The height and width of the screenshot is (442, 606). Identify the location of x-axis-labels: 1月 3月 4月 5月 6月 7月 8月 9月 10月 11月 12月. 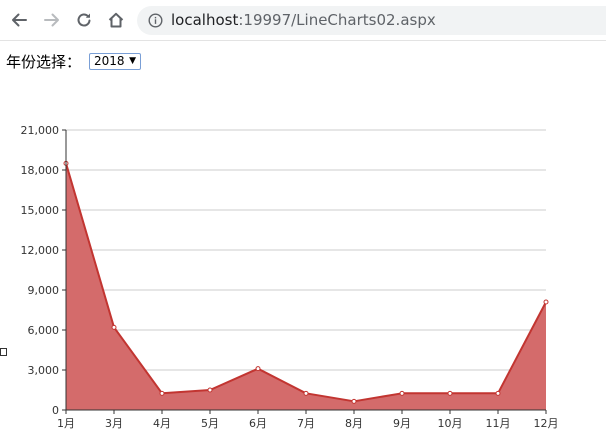
(308, 420).